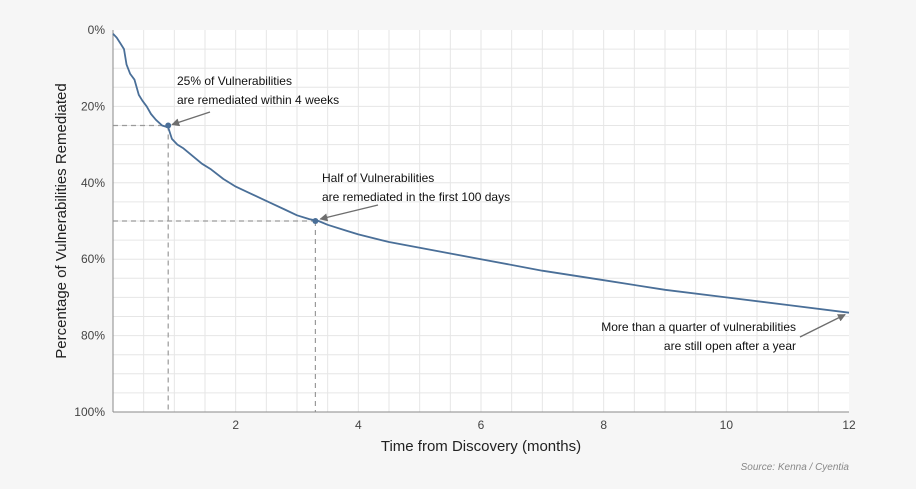 The image size is (916, 489). What do you see at coordinates (214, 268) in the screenshot?
I see `guide-lines` at bounding box center [214, 268].